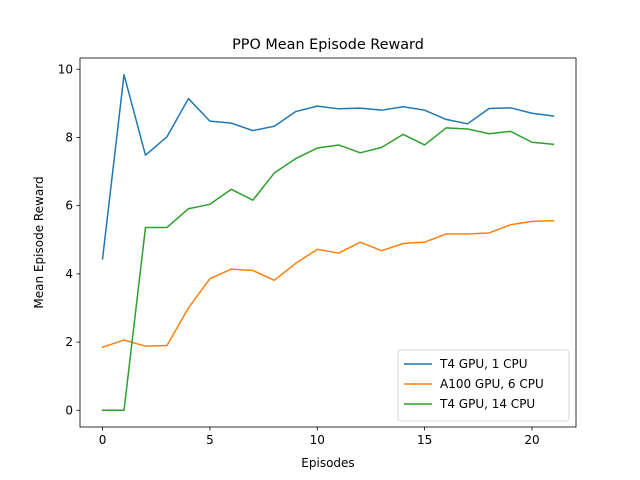  What do you see at coordinates (69, 410) in the screenshot?
I see `y-tick-label: 0` at bounding box center [69, 410].